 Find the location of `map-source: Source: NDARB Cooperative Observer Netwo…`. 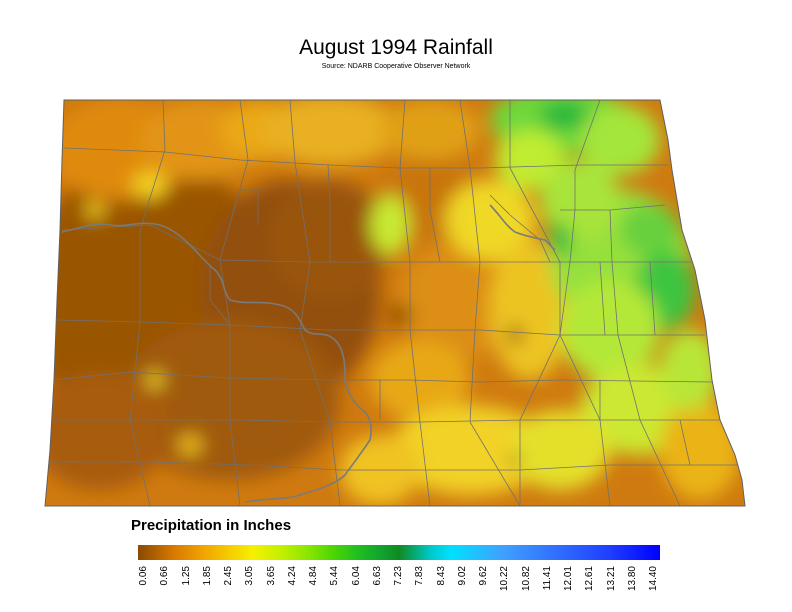

map-source: Source: NDARB Cooperative Observer Netwo… is located at coordinates (396, 66).